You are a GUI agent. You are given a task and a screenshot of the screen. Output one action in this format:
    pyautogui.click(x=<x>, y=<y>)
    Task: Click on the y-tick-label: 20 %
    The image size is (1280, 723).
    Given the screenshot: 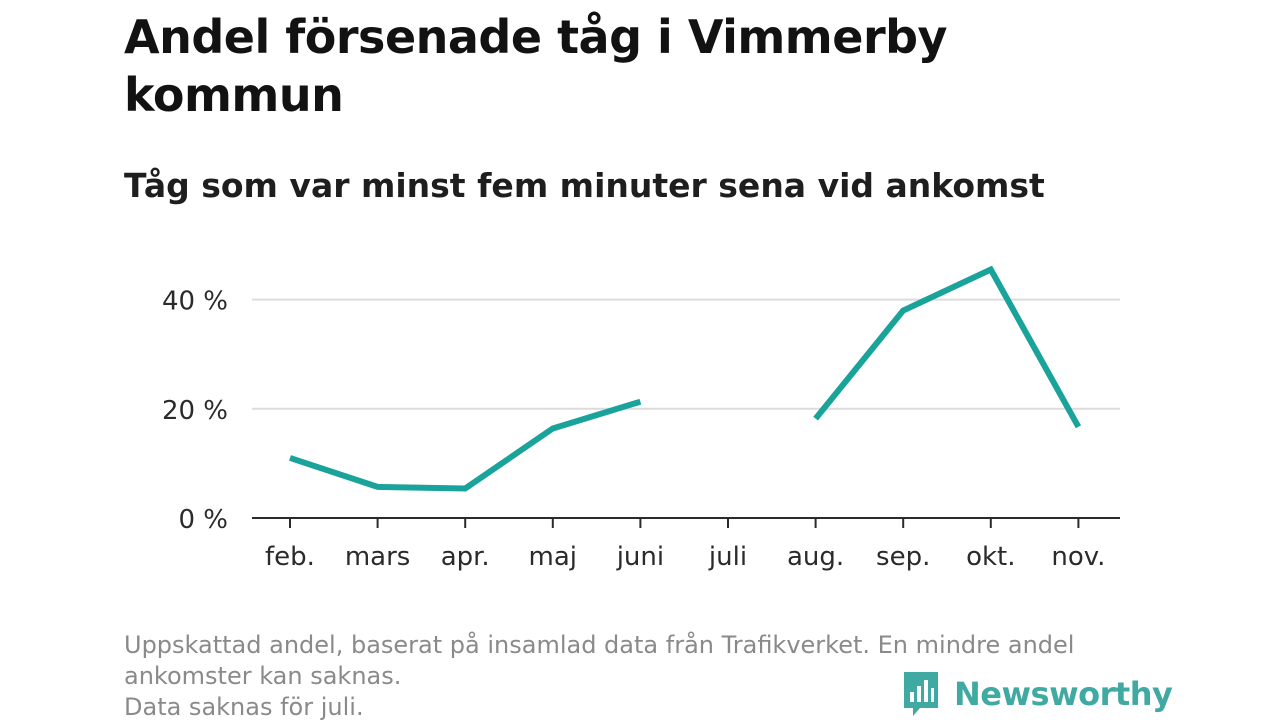 What is the action you would take?
    pyautogui.click(x=195, y=411)
    